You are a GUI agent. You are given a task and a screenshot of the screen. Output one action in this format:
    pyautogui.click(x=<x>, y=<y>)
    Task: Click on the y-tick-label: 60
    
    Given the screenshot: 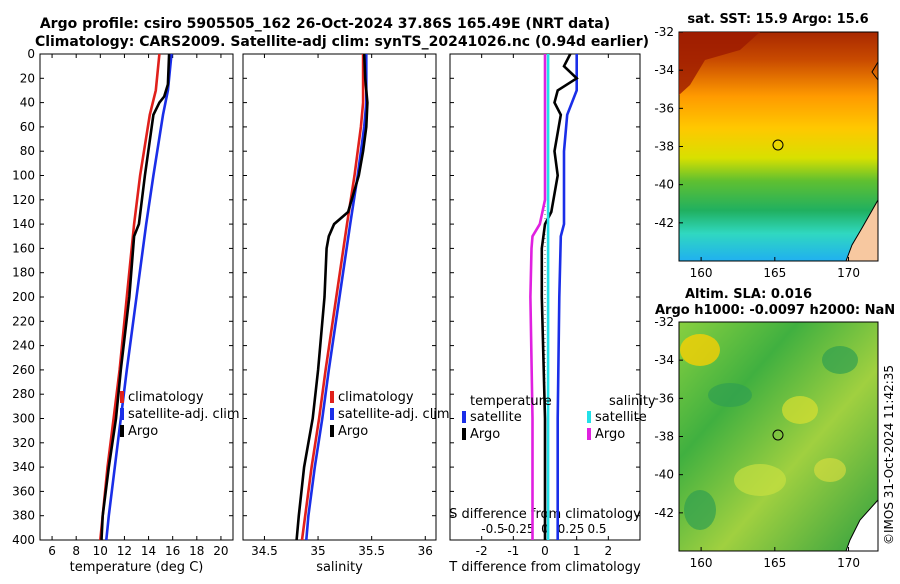 What is the action you would take?
    pyautogui.click(x=27, y=127)
    